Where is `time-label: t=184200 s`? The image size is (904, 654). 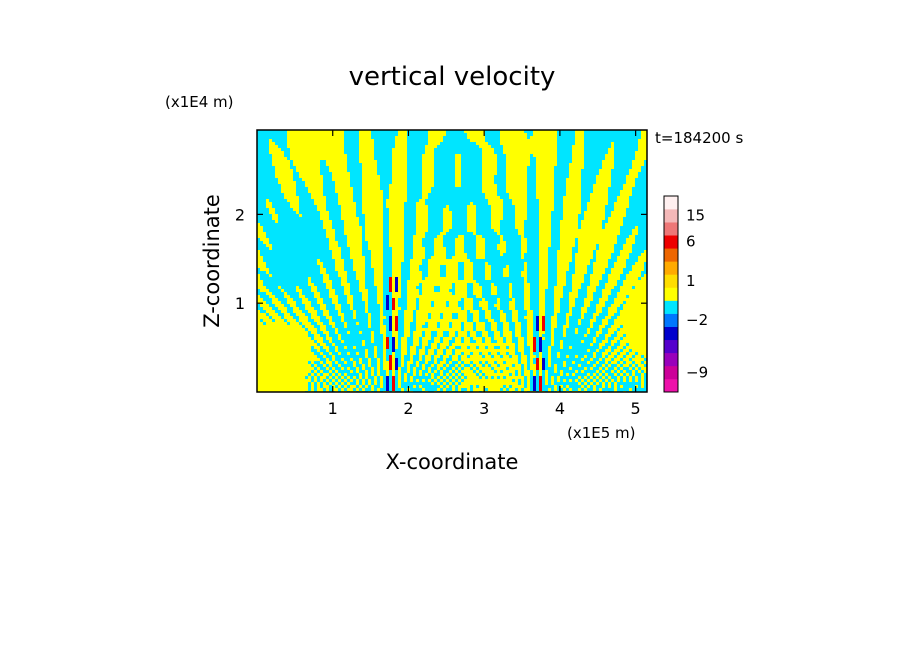
time-label: t=184200 s is located at coordinates (699, 138).